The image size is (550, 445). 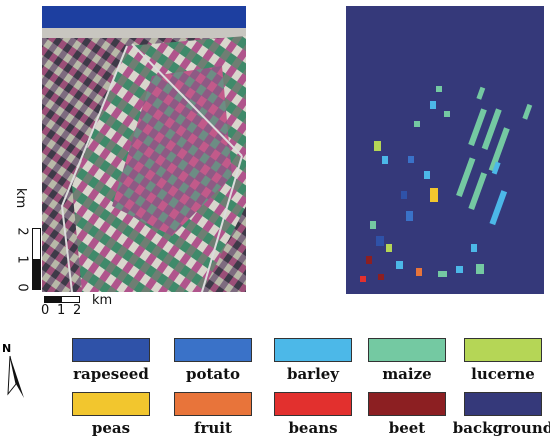 I want to click on legend-swatch-rapeseed, so click(x=111, y=350).